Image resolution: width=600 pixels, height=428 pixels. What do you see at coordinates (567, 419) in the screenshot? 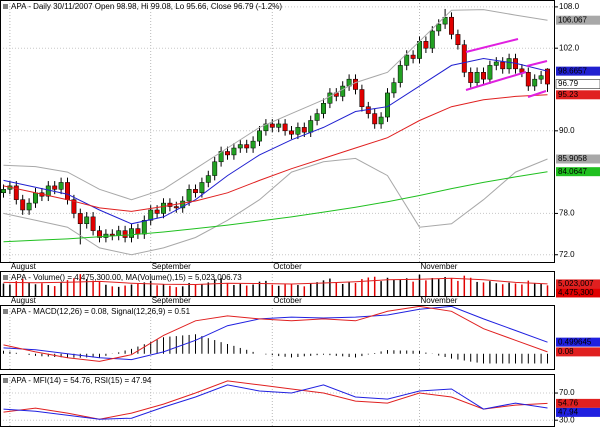
I see `y-tick-label: 30.0` at bounding box center [567, 419].